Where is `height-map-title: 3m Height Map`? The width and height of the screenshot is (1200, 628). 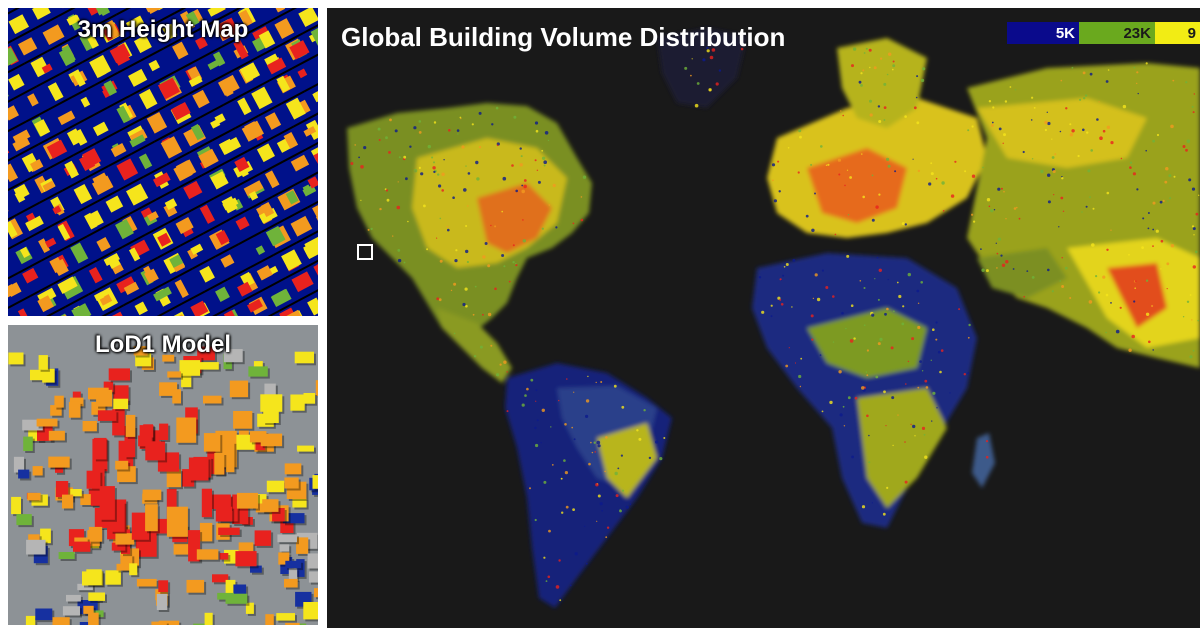 height-map-title: 3m Height Map is located at coordinates (163, 29).